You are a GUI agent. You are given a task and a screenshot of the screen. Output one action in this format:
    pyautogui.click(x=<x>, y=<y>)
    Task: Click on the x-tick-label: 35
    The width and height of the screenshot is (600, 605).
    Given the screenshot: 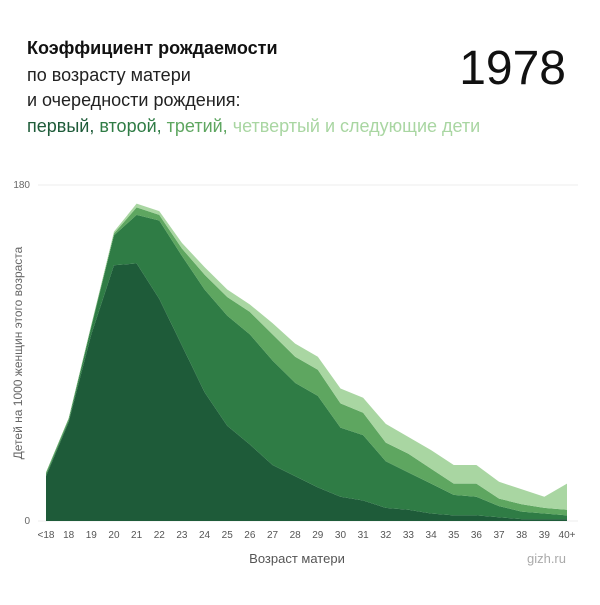 What is the action you would take?
    pyautogui.click(x=454, y=535)
    